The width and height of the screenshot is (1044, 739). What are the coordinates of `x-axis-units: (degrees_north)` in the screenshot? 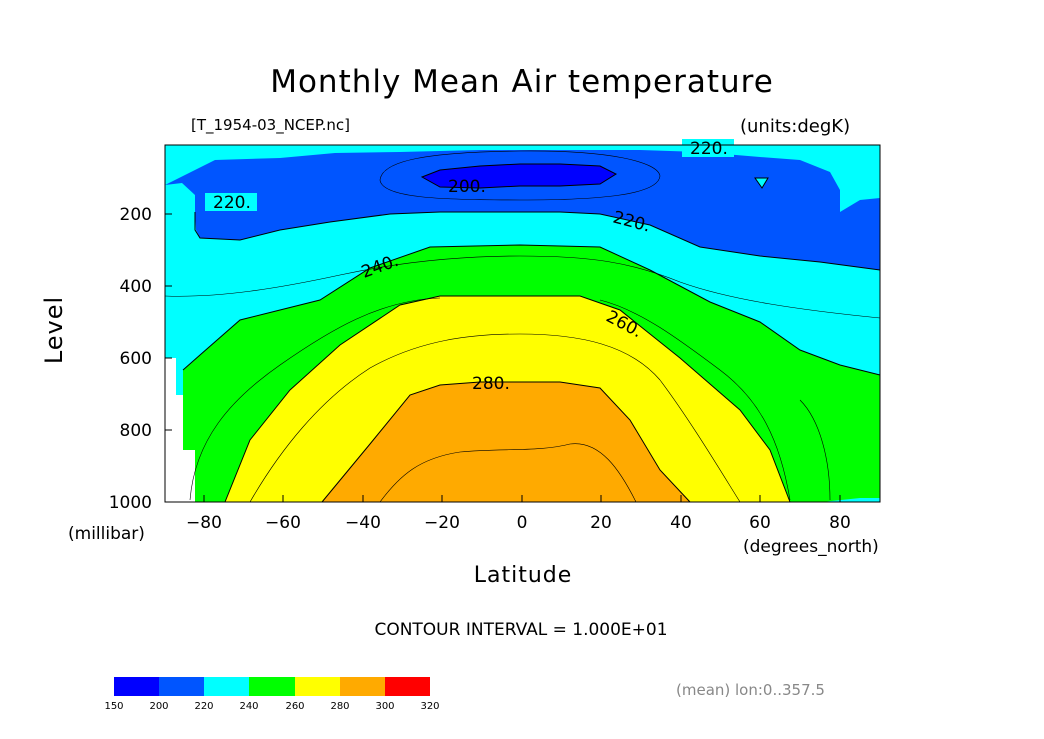 It's located at (811, 547).